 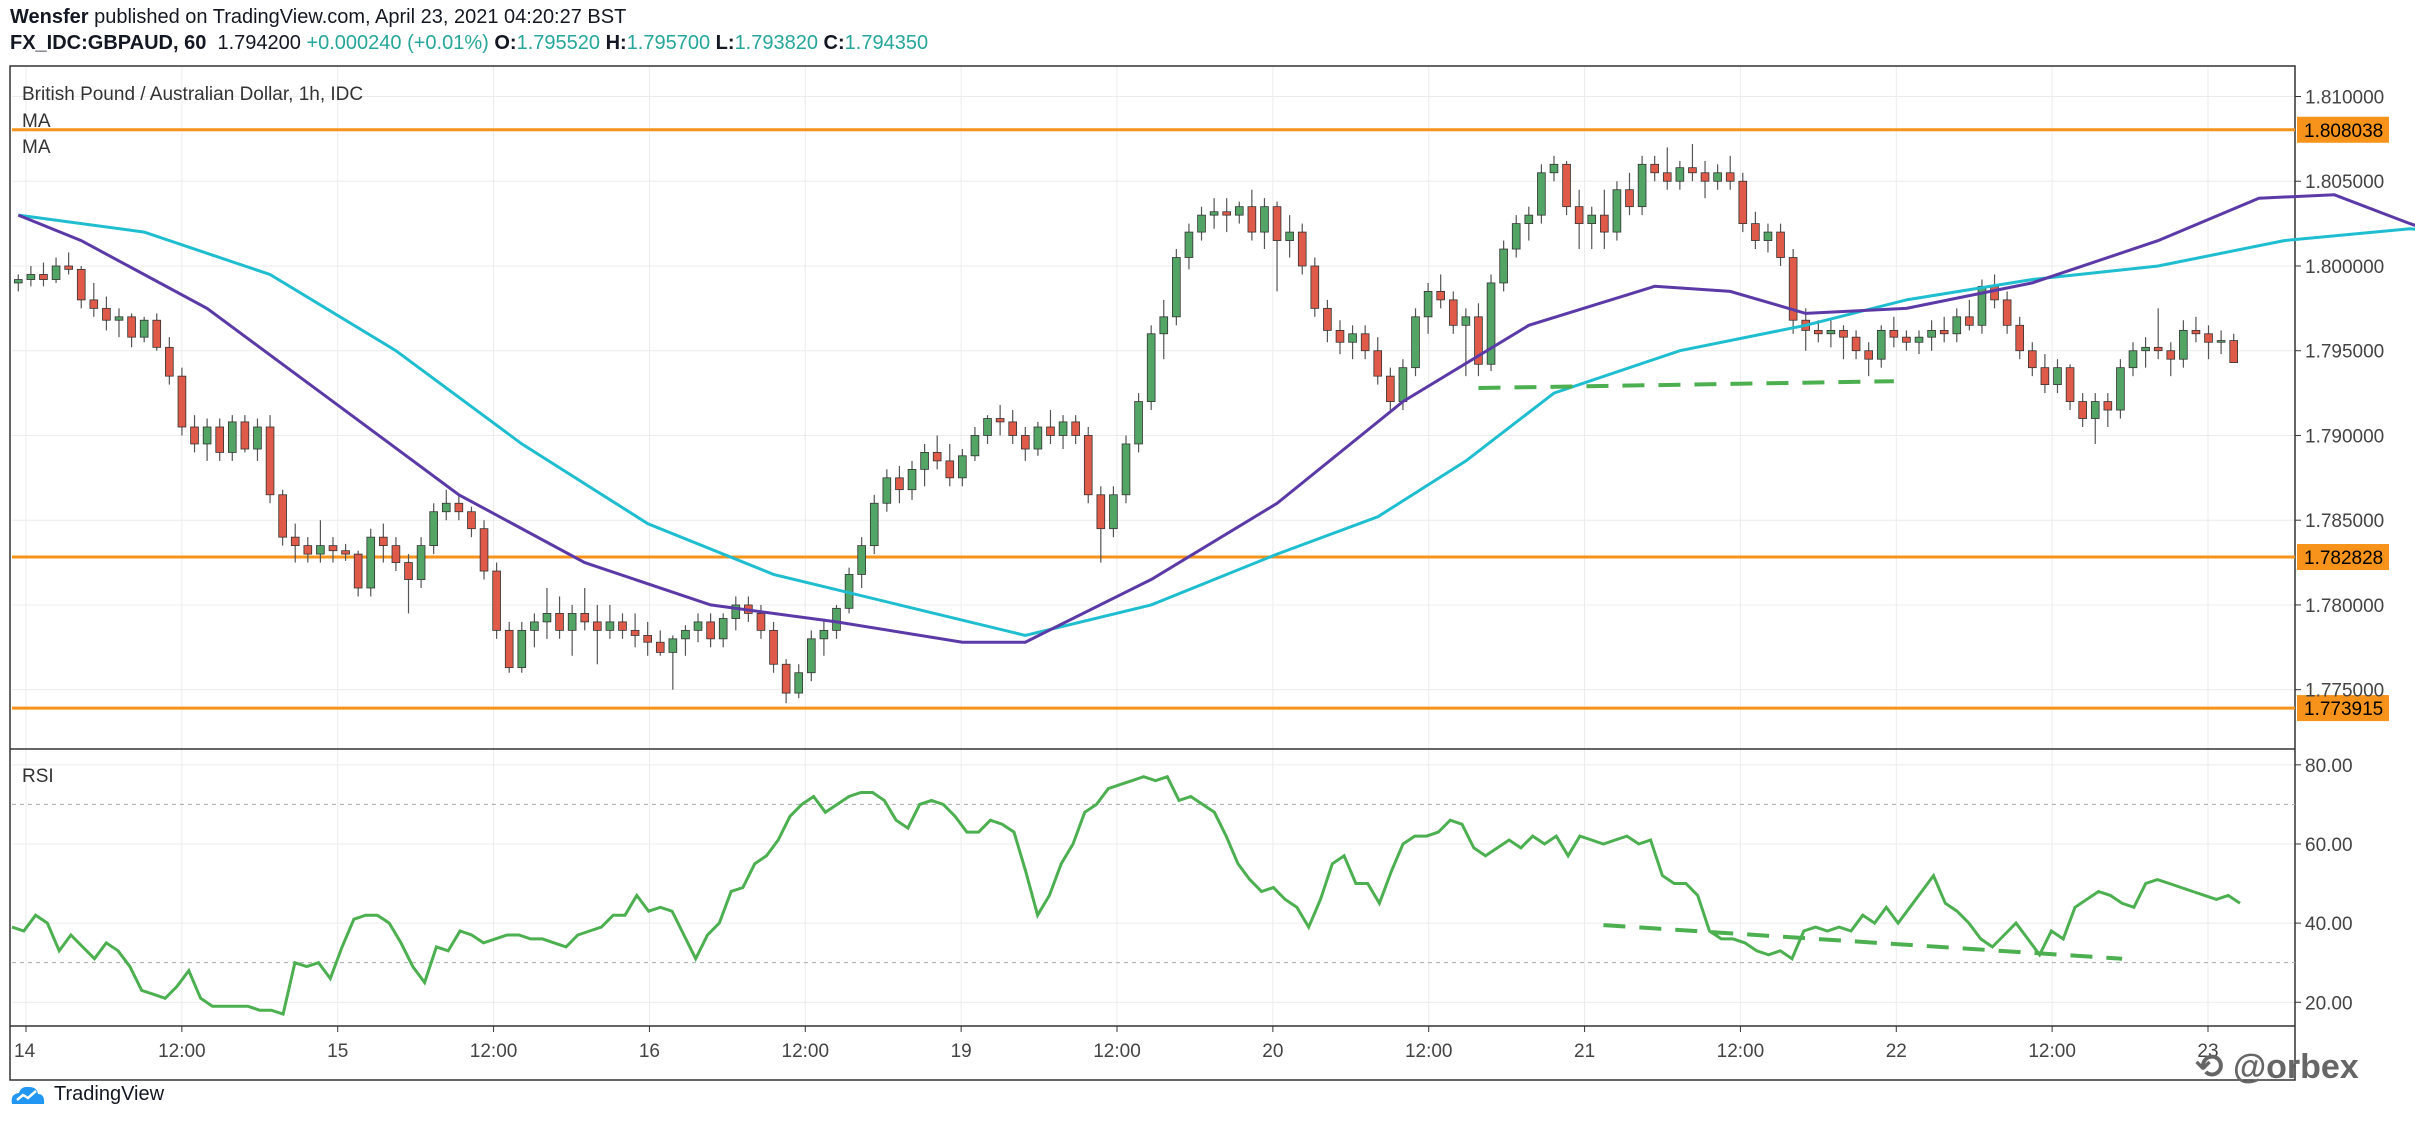 I want to click on indicator-label-ma-1: MA, so click(x=36, y=121).